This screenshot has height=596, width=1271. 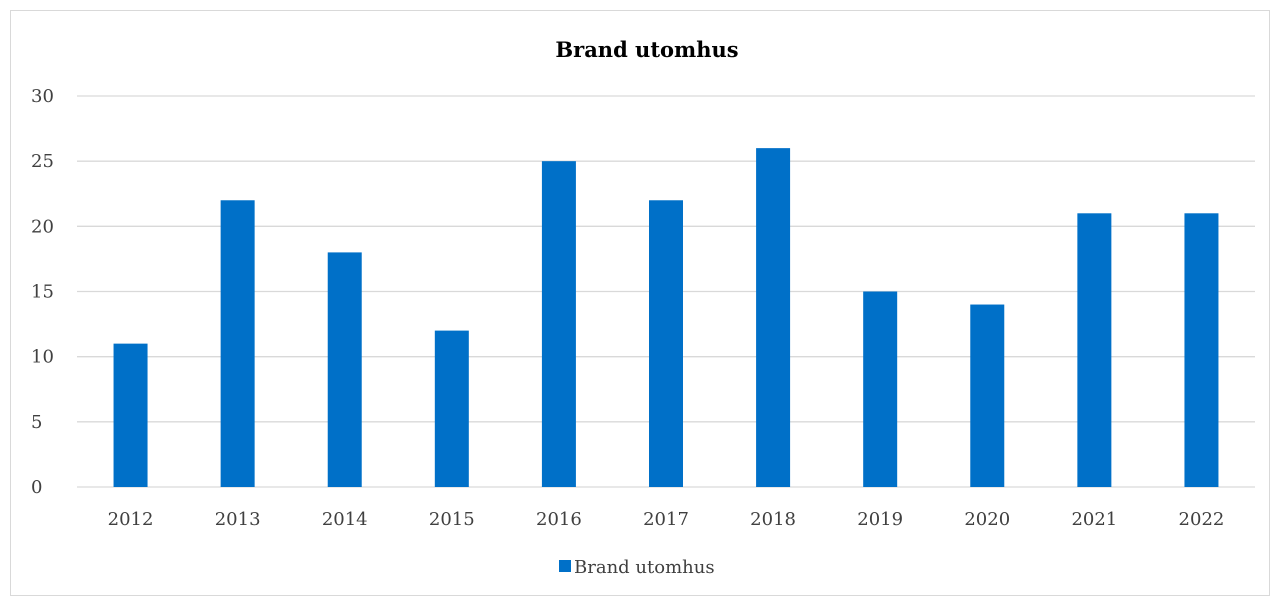 I want to click on x-tick-label: 2021, so click(x=1094, y=519).